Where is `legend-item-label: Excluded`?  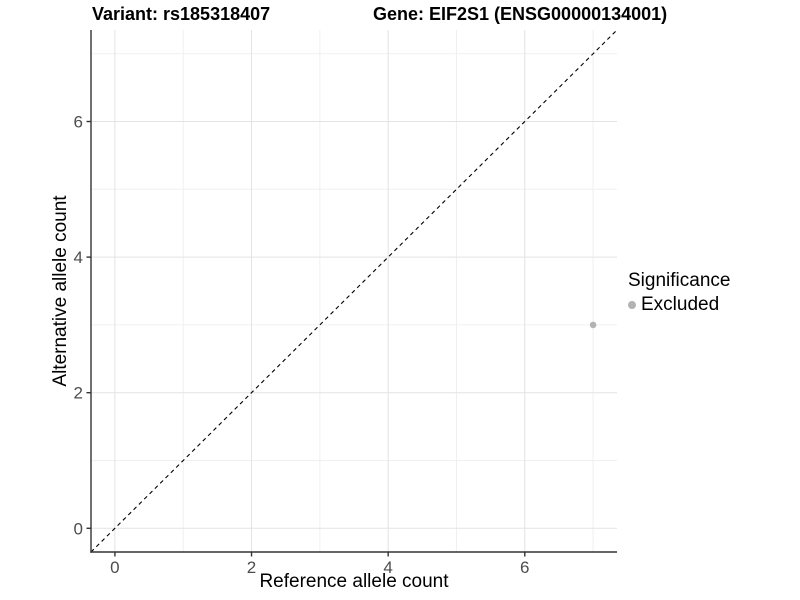 legend-item-label: Excluded is located at coordinates (680, 304).